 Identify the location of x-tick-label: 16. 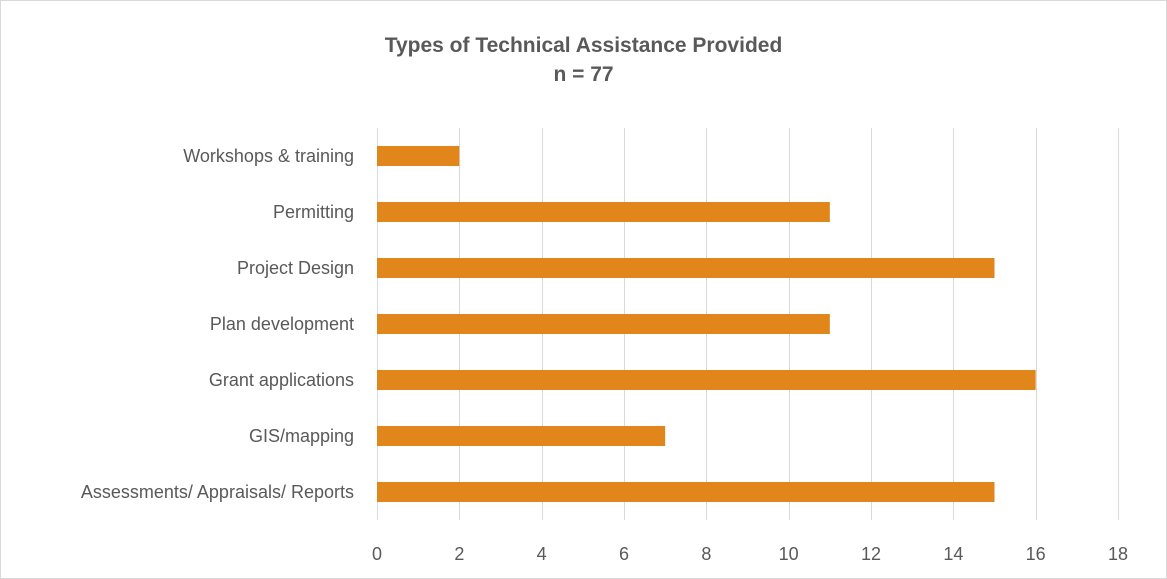
(1036, 554).